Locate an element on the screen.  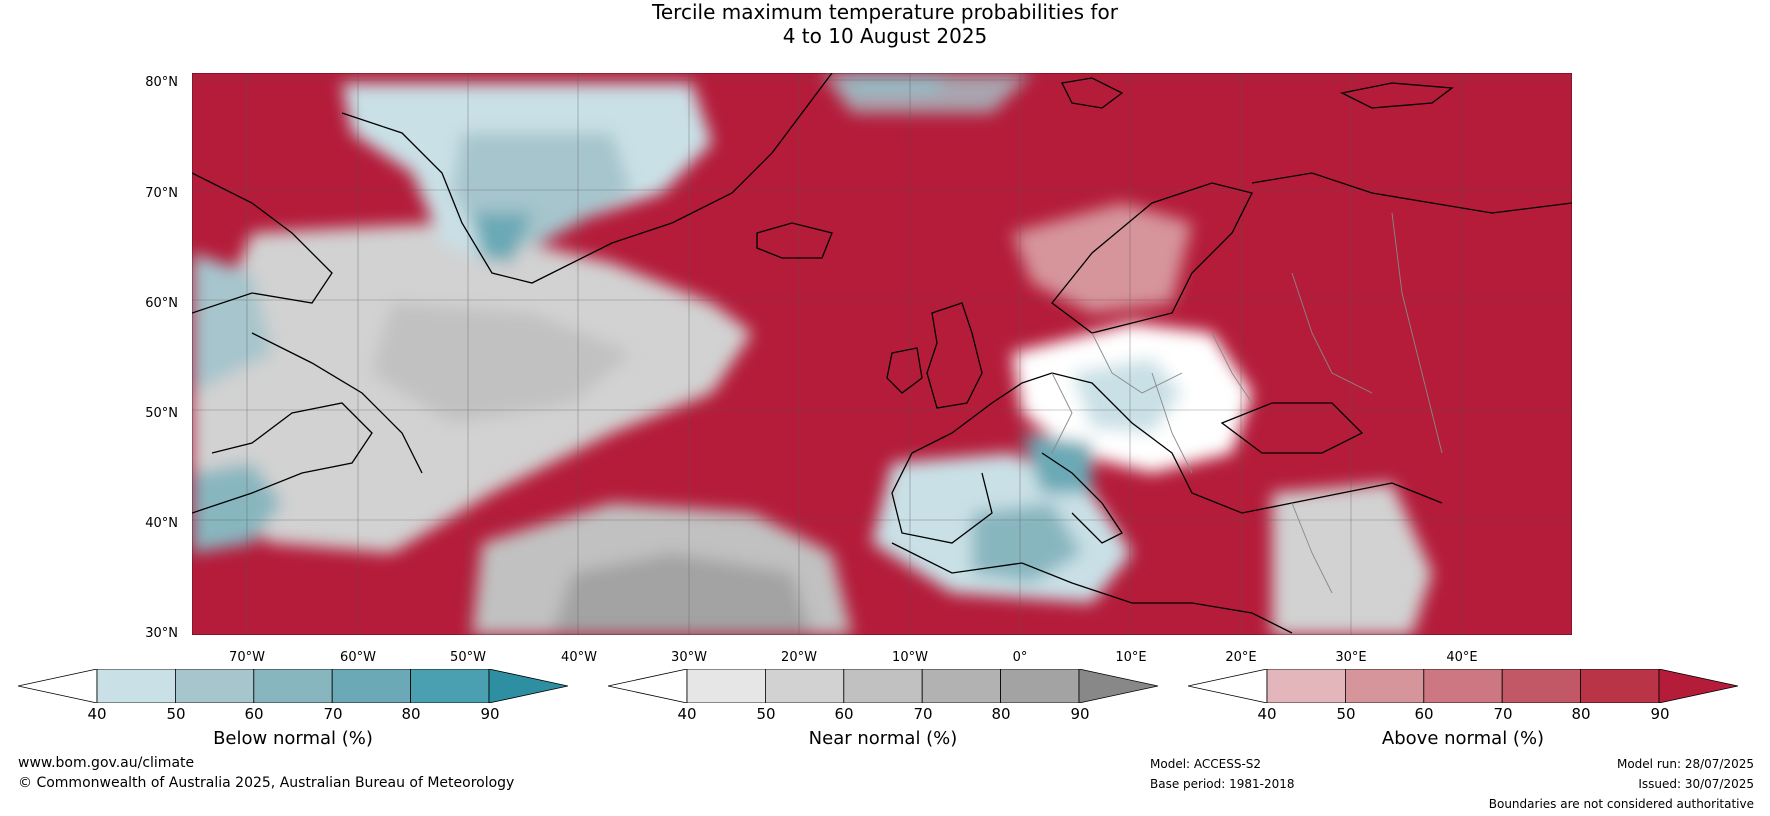
country-borders is located at coordinates (1247, 403).